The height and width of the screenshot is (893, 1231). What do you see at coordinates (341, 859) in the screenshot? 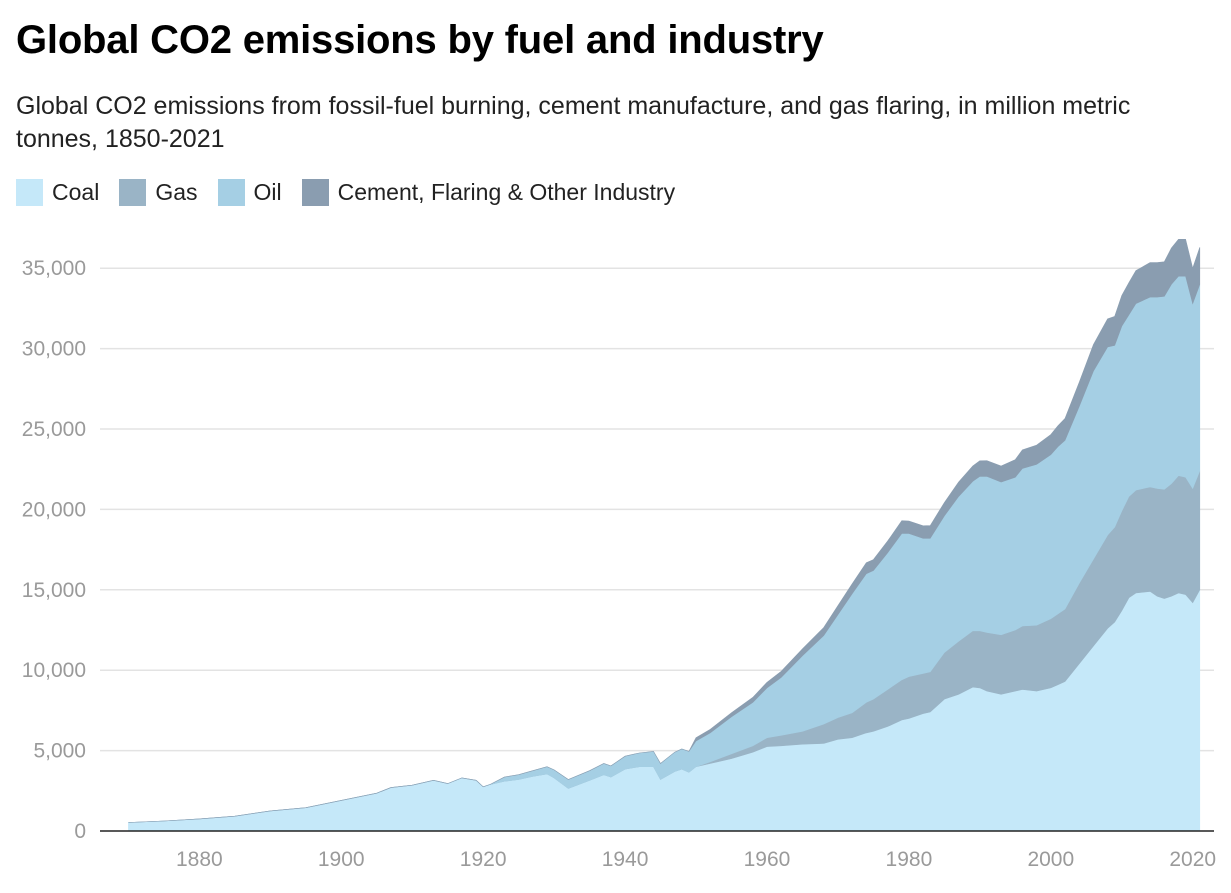
I see `x-tick-label: 1900` at bounding box center [341, 859].